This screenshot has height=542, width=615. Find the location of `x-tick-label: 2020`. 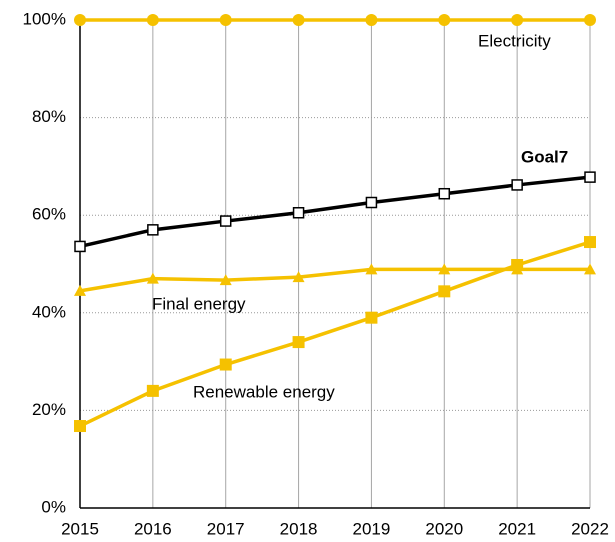

x-tick-label: 2020 is located at coordinates (444, 528).